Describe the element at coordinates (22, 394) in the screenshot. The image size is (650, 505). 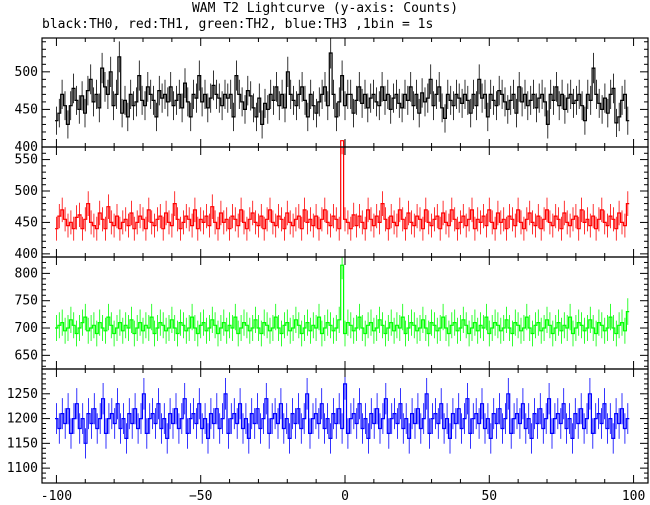
I see `y-tick-label: 1250` at that location.